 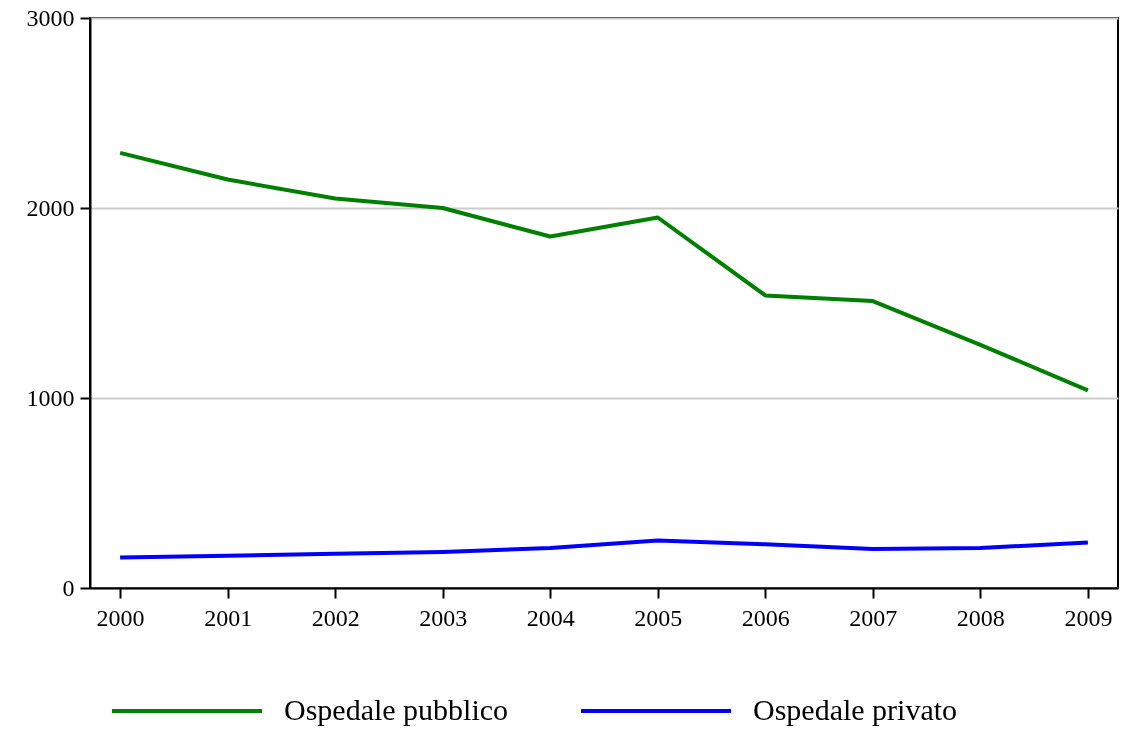 I want to click on x-tick-label: 2004, so click(x=550, y=617).